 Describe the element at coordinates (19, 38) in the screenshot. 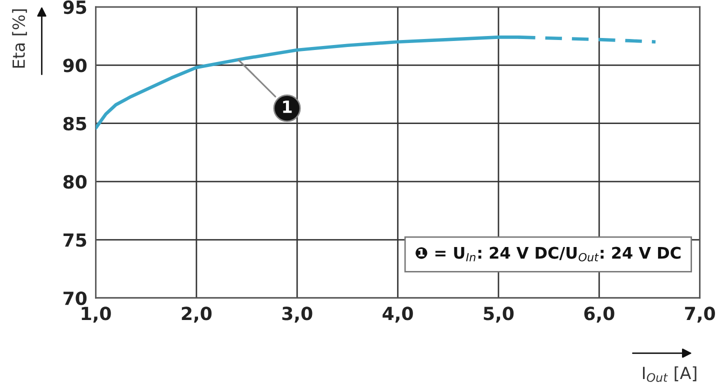

I see `y-axis-title: Eta [%]` at that location.